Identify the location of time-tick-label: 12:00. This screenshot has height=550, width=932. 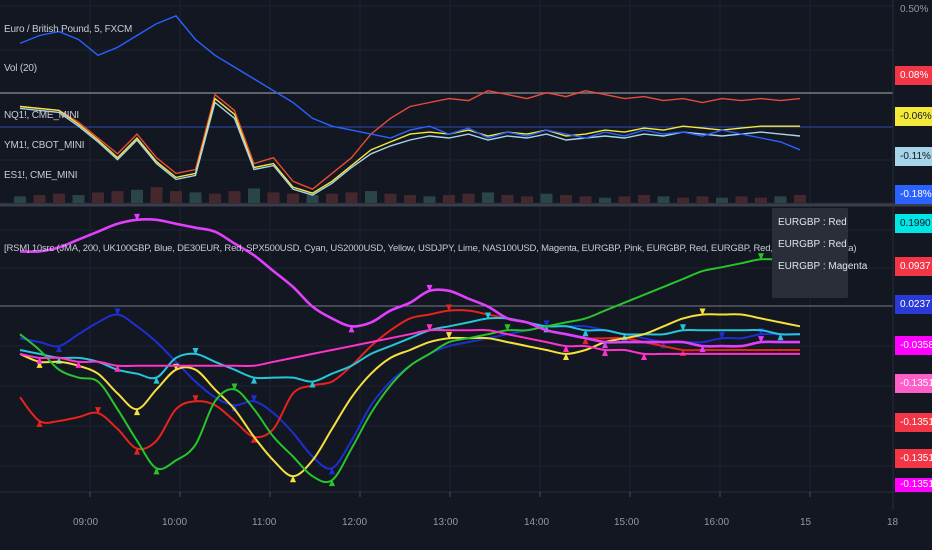
(355, 522).